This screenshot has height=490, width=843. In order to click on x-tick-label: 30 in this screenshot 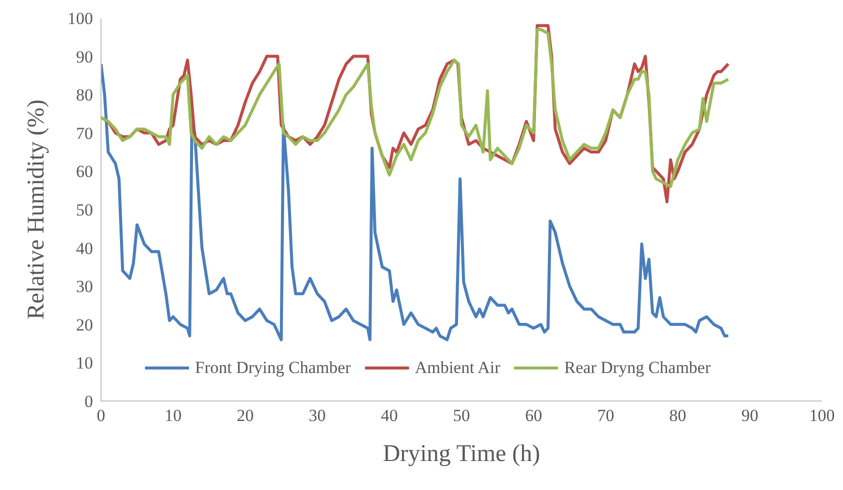, I will do `click(317, 416)`.